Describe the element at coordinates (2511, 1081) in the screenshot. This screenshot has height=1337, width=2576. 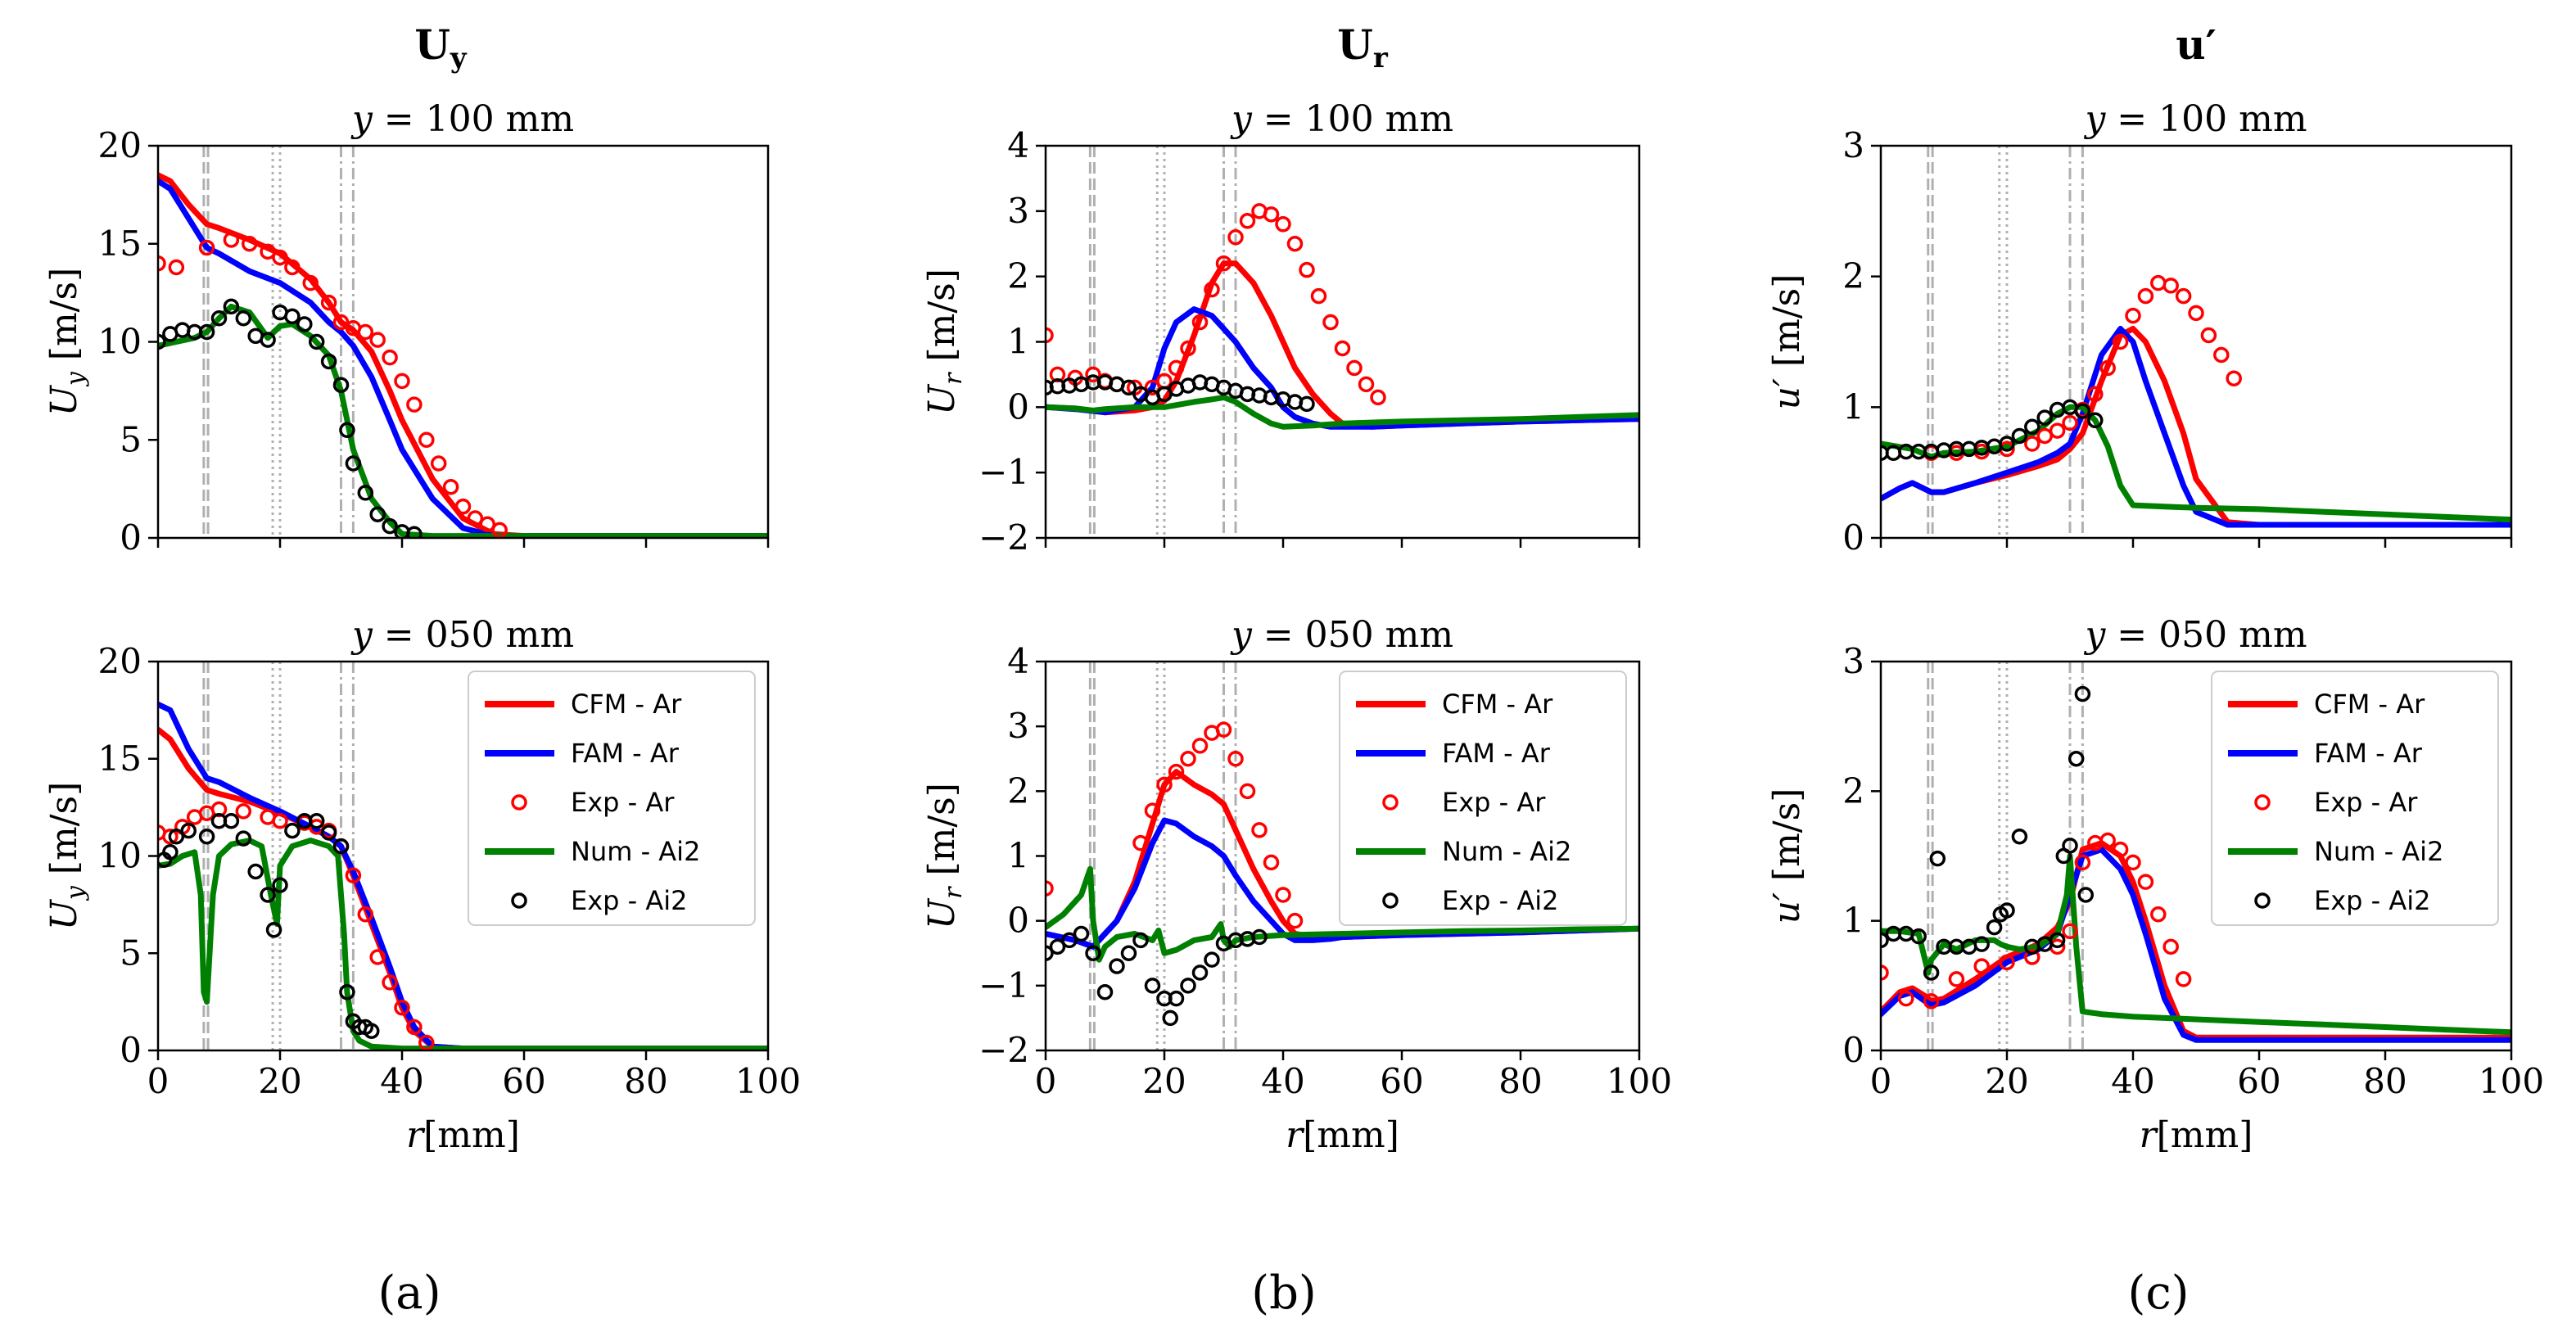
I see `x-tick-label: 100` at that location.